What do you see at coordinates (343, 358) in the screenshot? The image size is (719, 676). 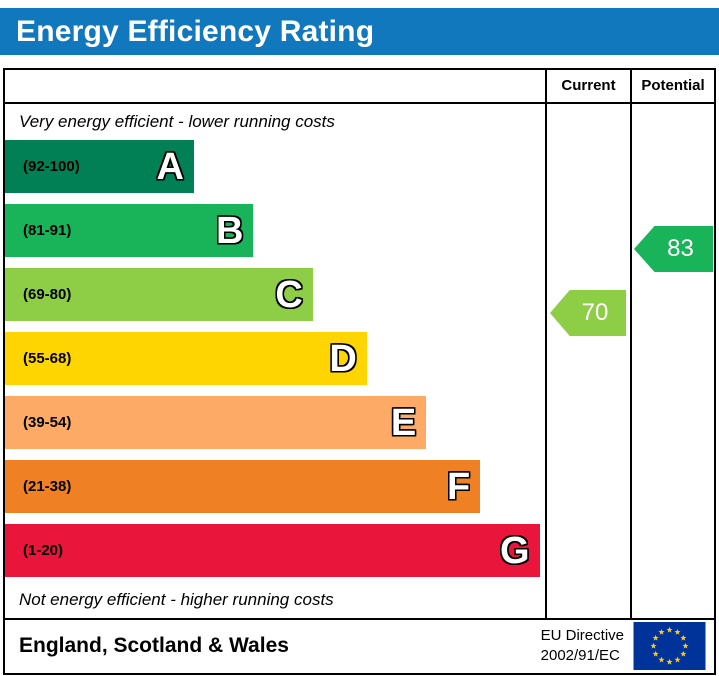 I see `band-letter: D` at bounding box center [343, 358].